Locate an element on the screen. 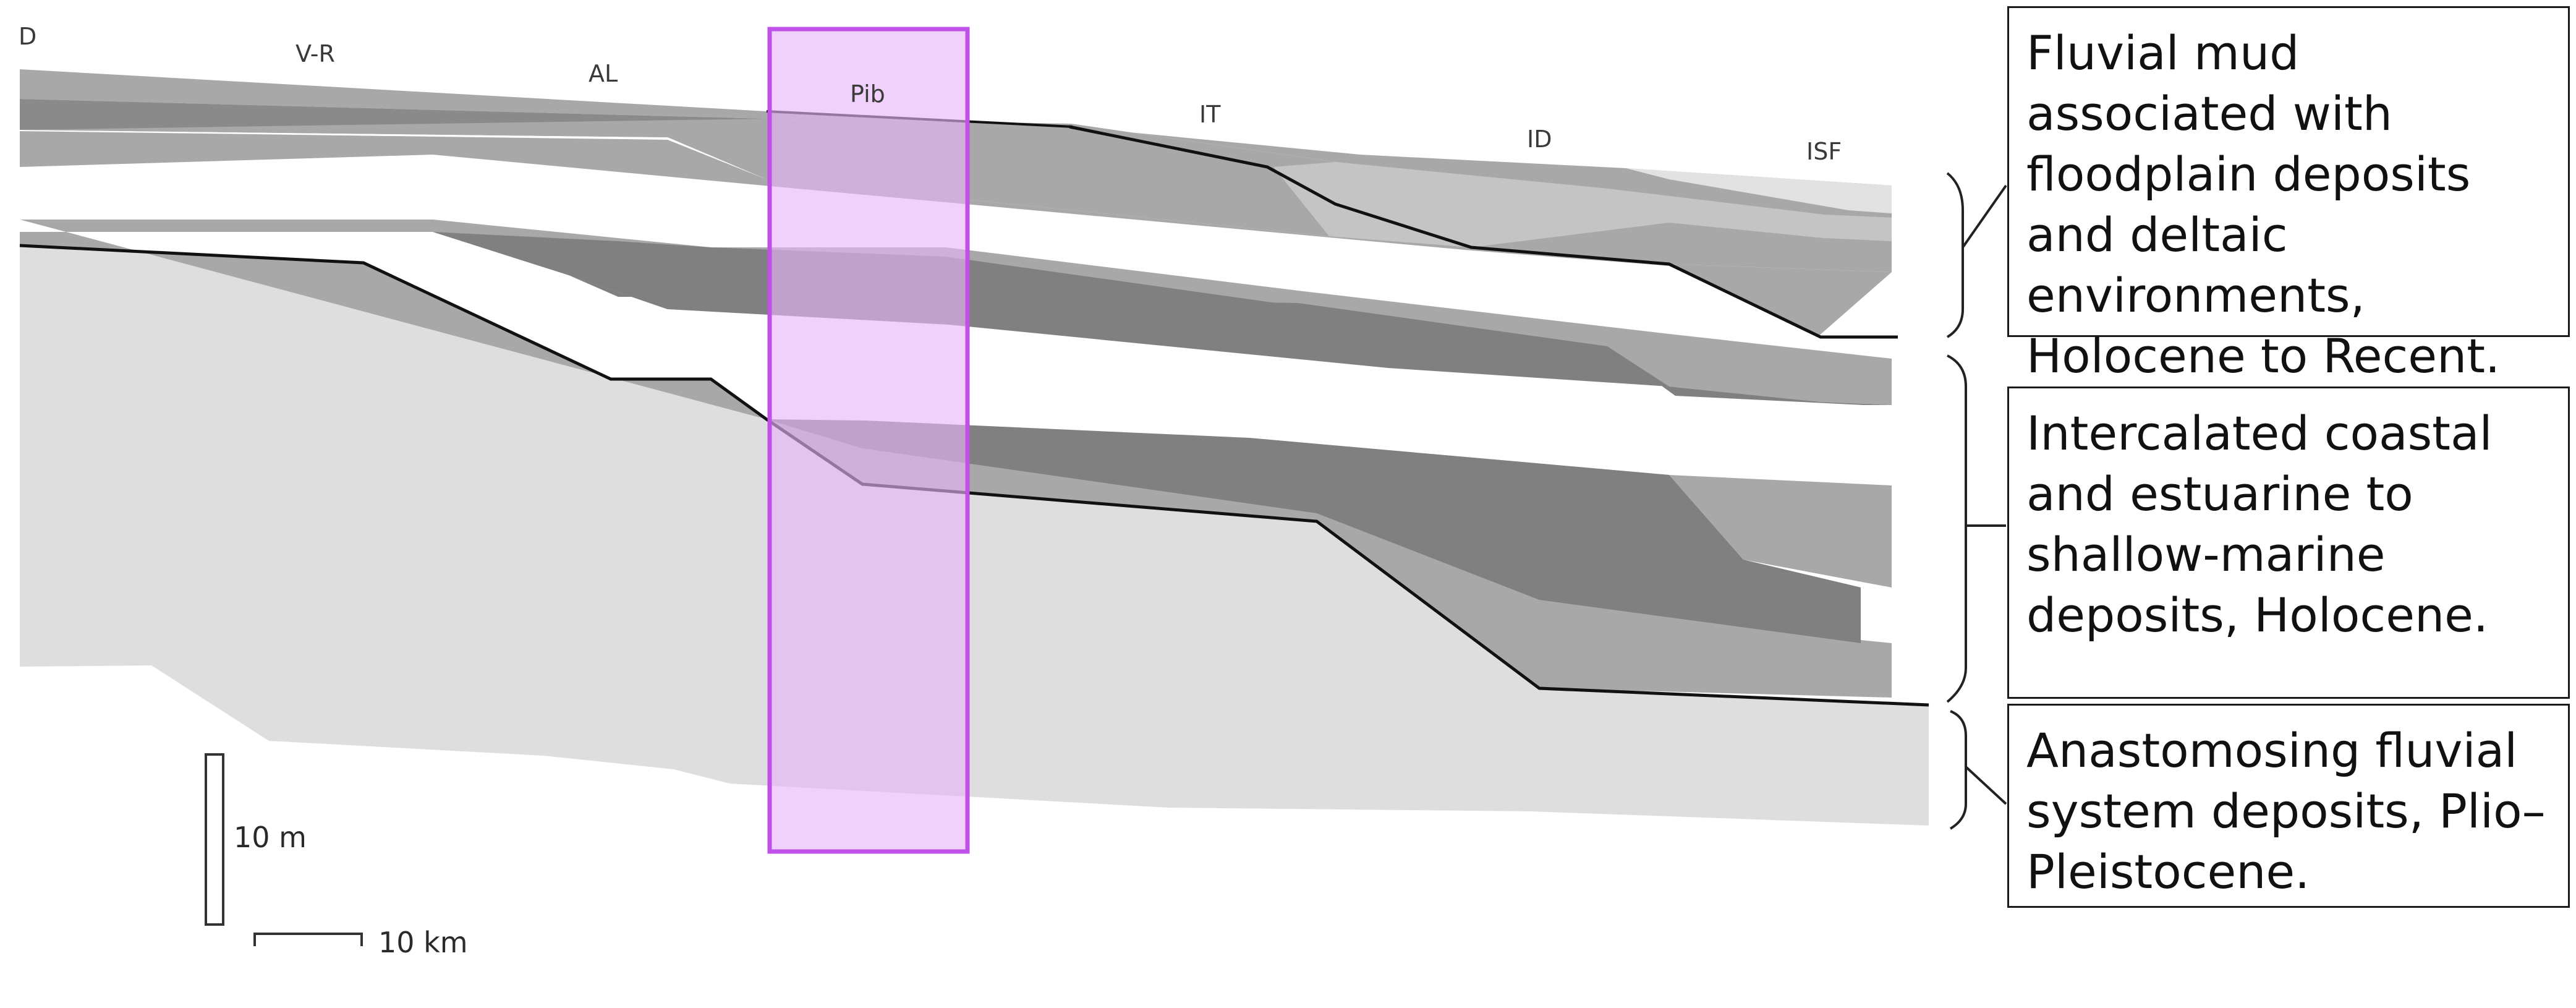  right-gap is located at coordinates (1860, 304).